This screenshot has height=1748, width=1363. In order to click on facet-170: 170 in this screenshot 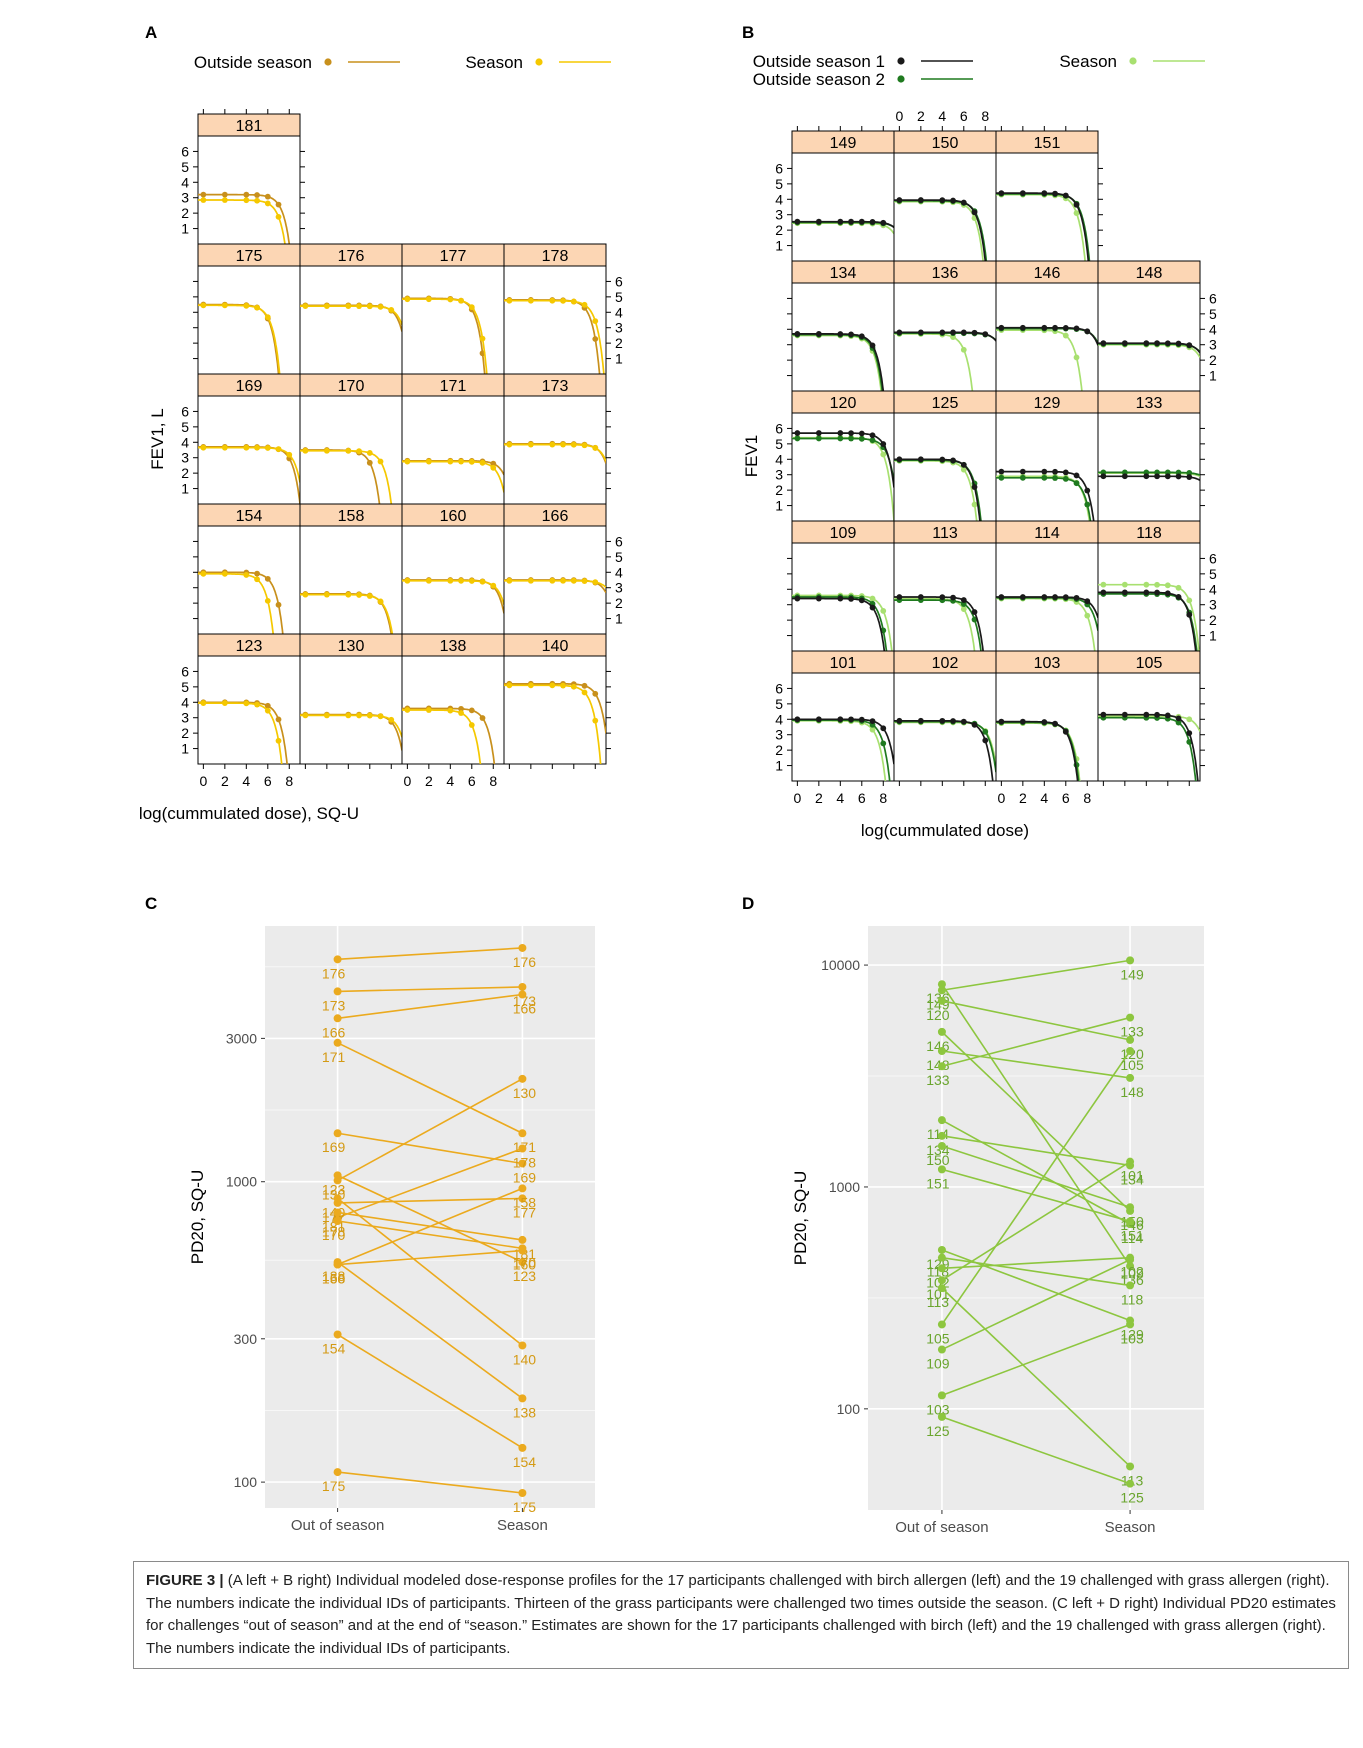, I will do `click(351, 439)`.